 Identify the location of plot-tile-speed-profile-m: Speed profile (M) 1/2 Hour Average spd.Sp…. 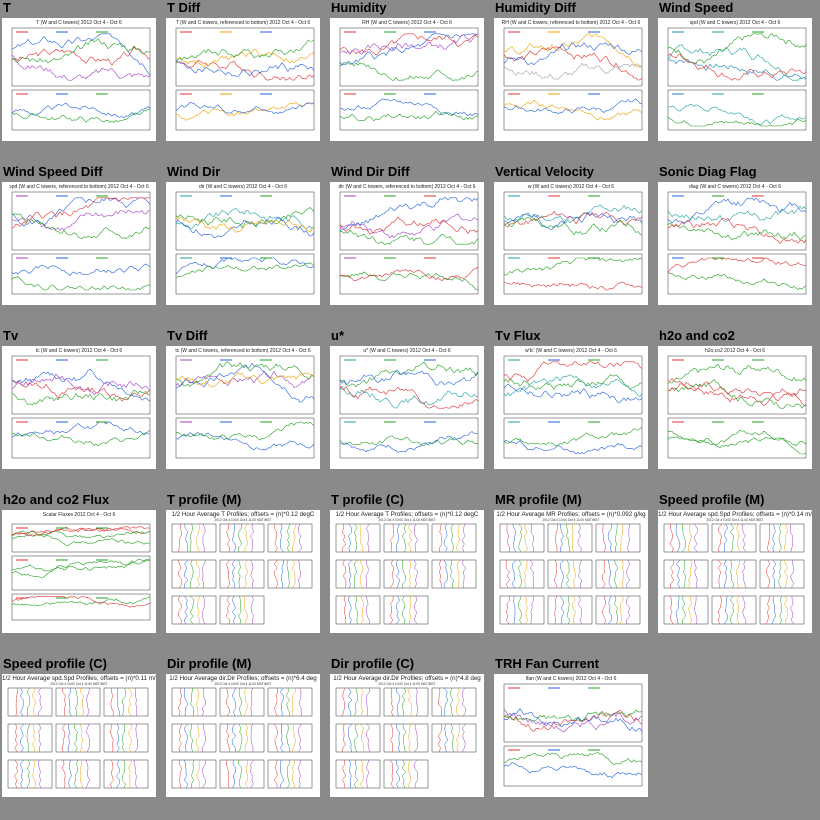
(738, 574).